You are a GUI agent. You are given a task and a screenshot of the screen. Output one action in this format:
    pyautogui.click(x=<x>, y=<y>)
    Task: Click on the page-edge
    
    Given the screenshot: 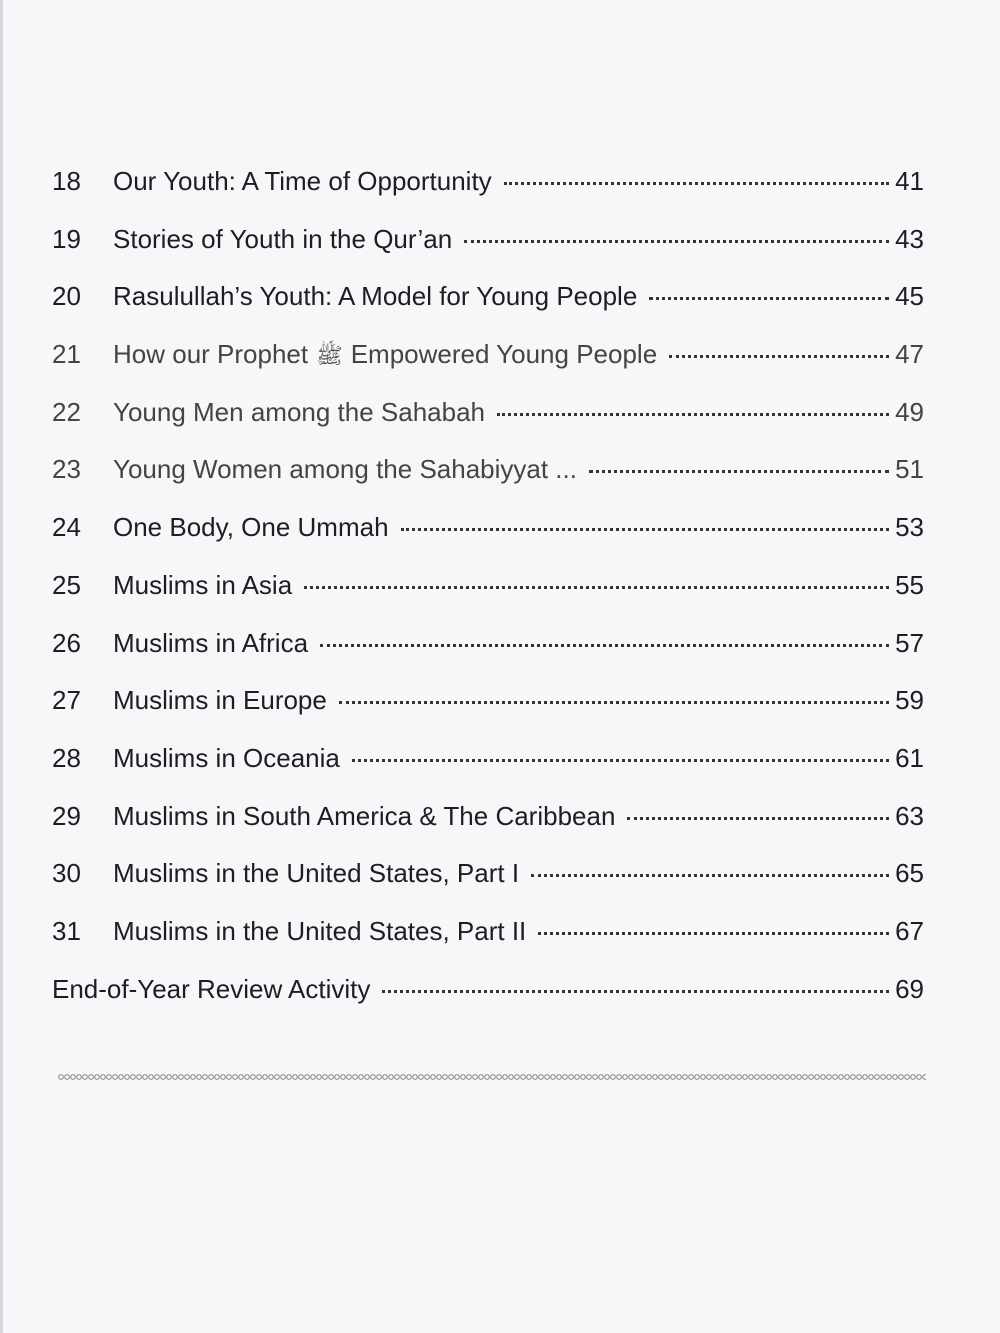 What is the action you would take?
    pyautogui.click(x=1, y=666)
    